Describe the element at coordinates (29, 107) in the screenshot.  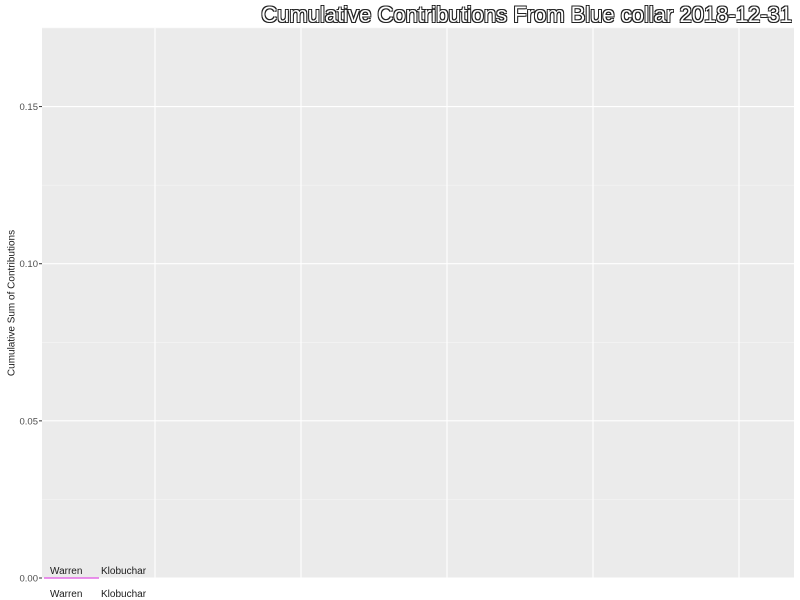
I see `y-tick-label: 0.15` at that location.